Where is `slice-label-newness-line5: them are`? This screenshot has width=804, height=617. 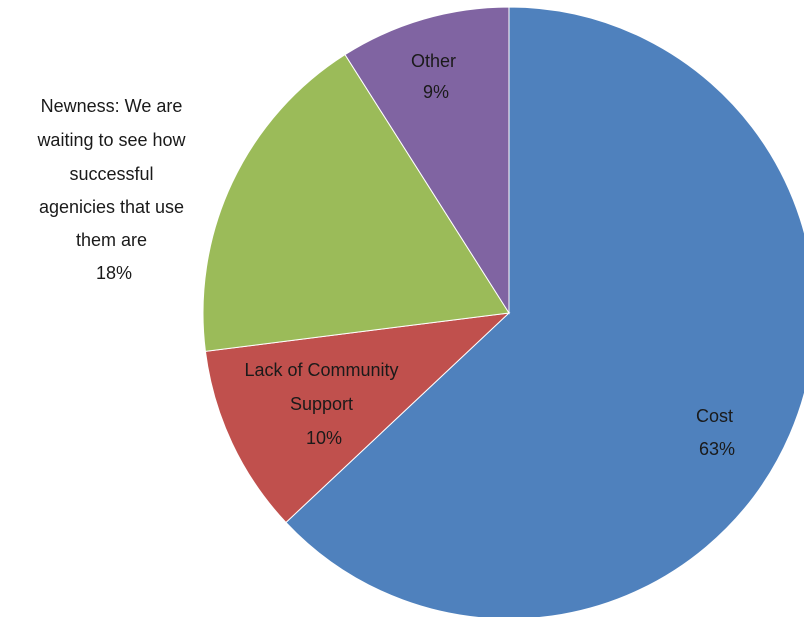
slice-label-newness-line5: them are is located at coordinates (111, 240).